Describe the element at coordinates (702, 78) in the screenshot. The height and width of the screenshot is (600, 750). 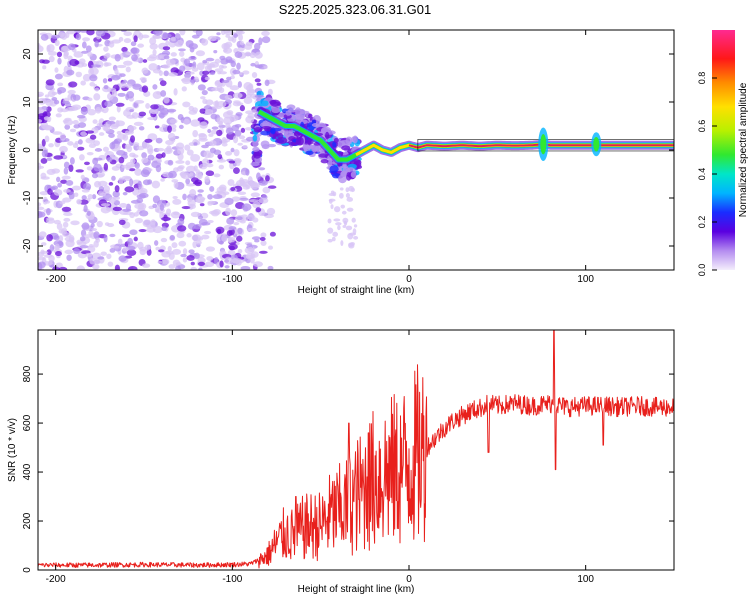
I see `colorbar-tick-label: 0.8` at that location.